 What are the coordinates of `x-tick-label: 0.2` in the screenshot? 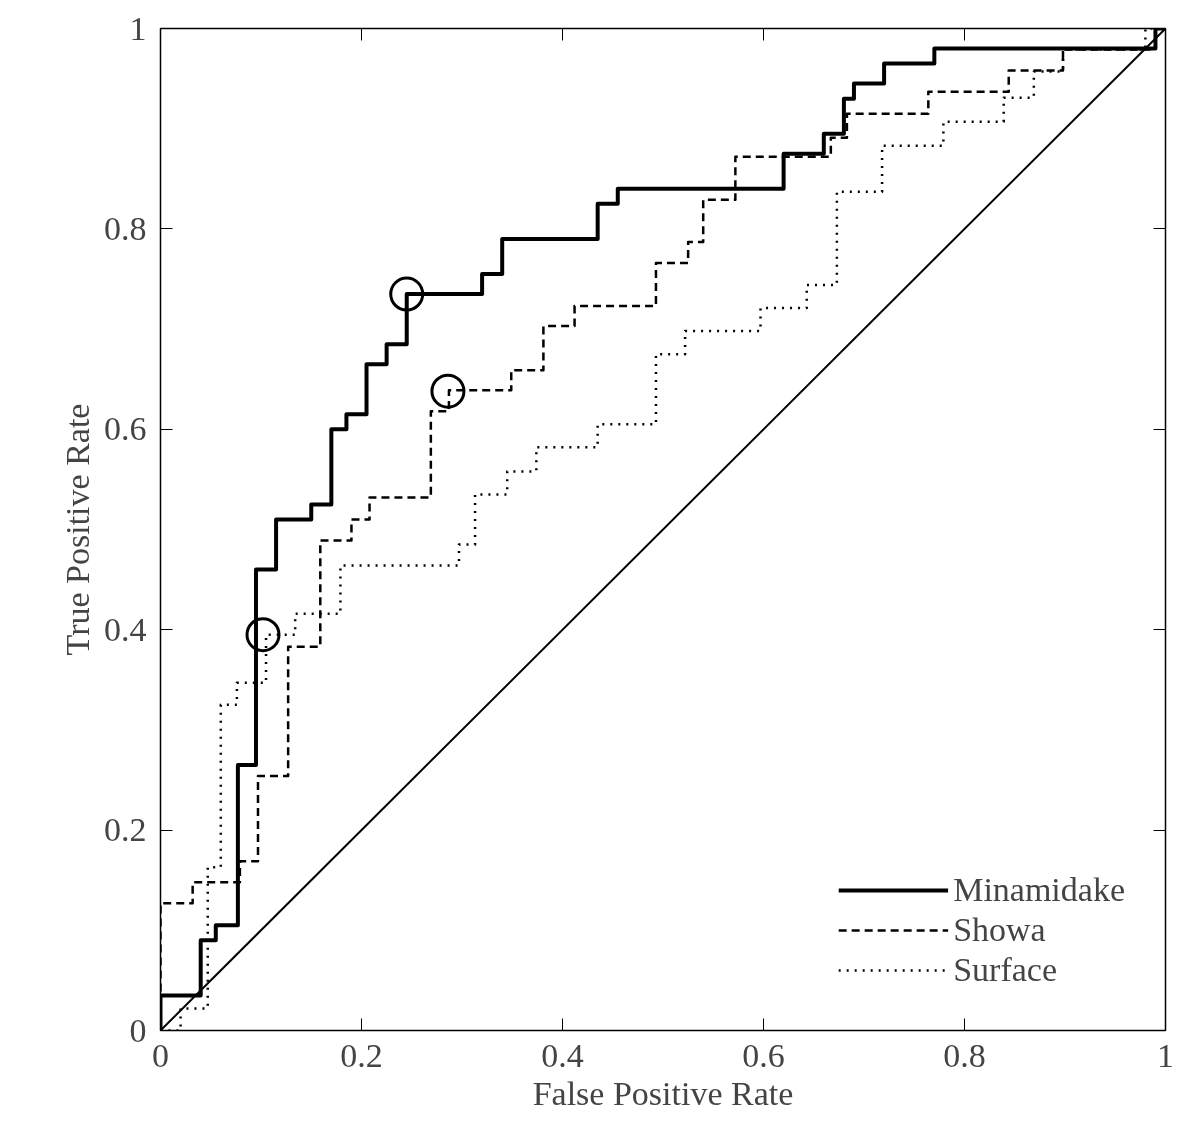 It's located at (361, 1055).